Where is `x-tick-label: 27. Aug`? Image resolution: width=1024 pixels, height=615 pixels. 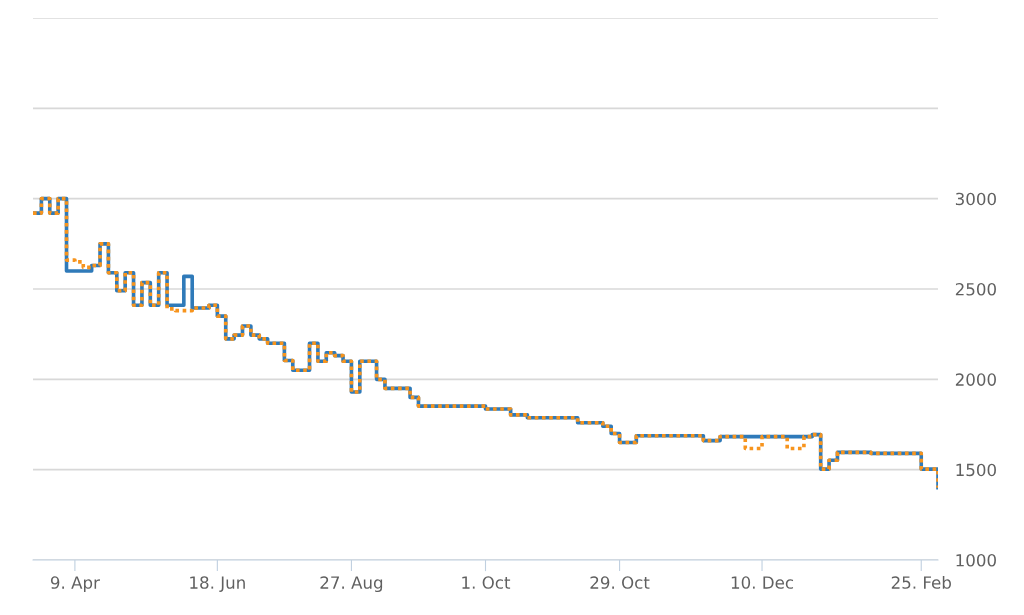 x-tick-label: 27. Aug is located at coordinates (351, 584).